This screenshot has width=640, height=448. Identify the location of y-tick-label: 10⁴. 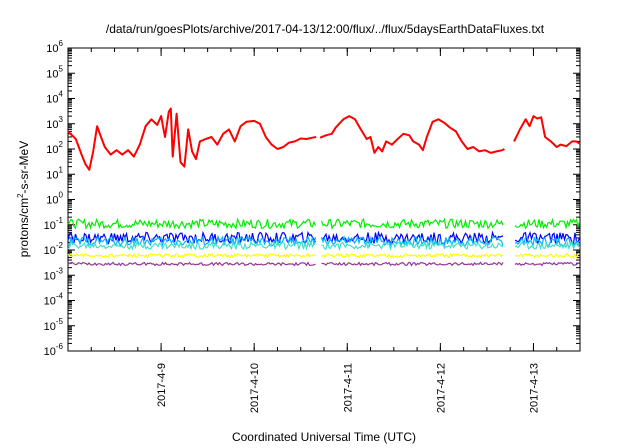
(54, 98).